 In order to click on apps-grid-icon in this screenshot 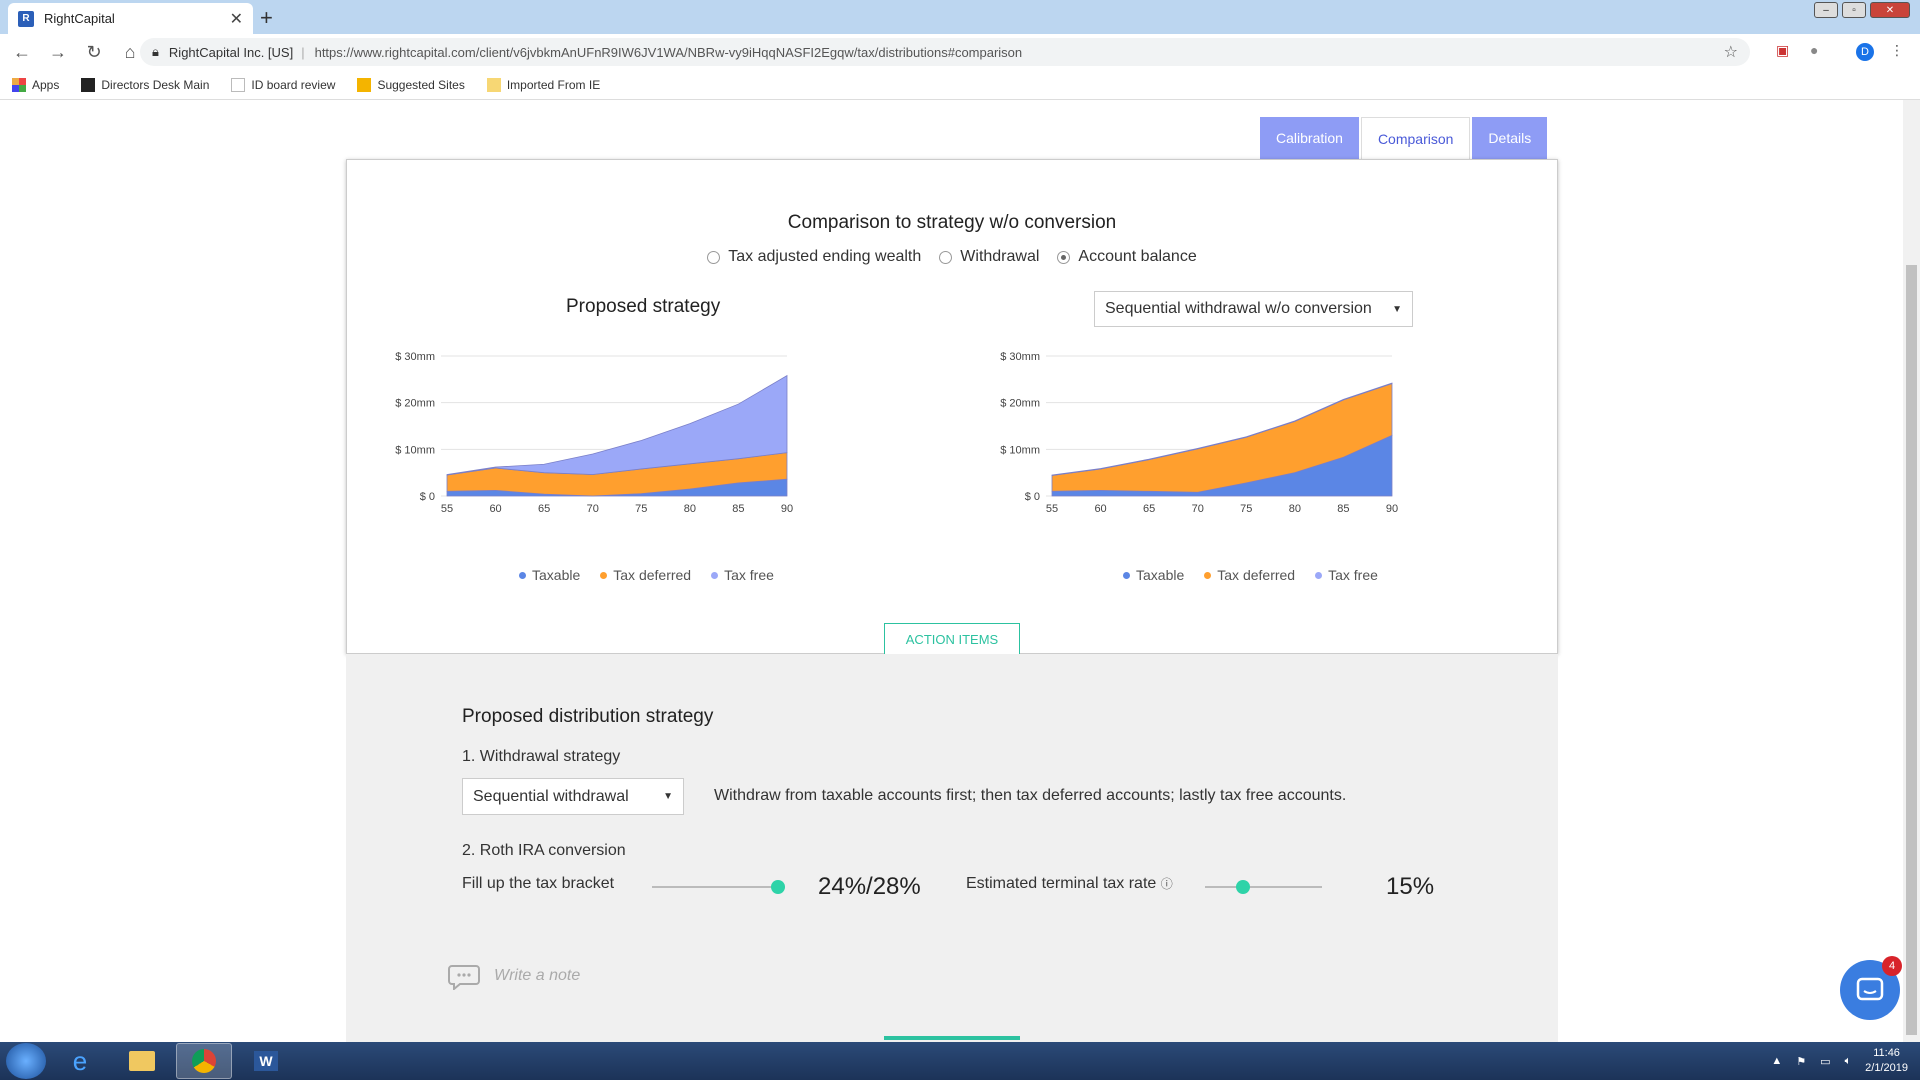, I will do `click(19, 84)`.